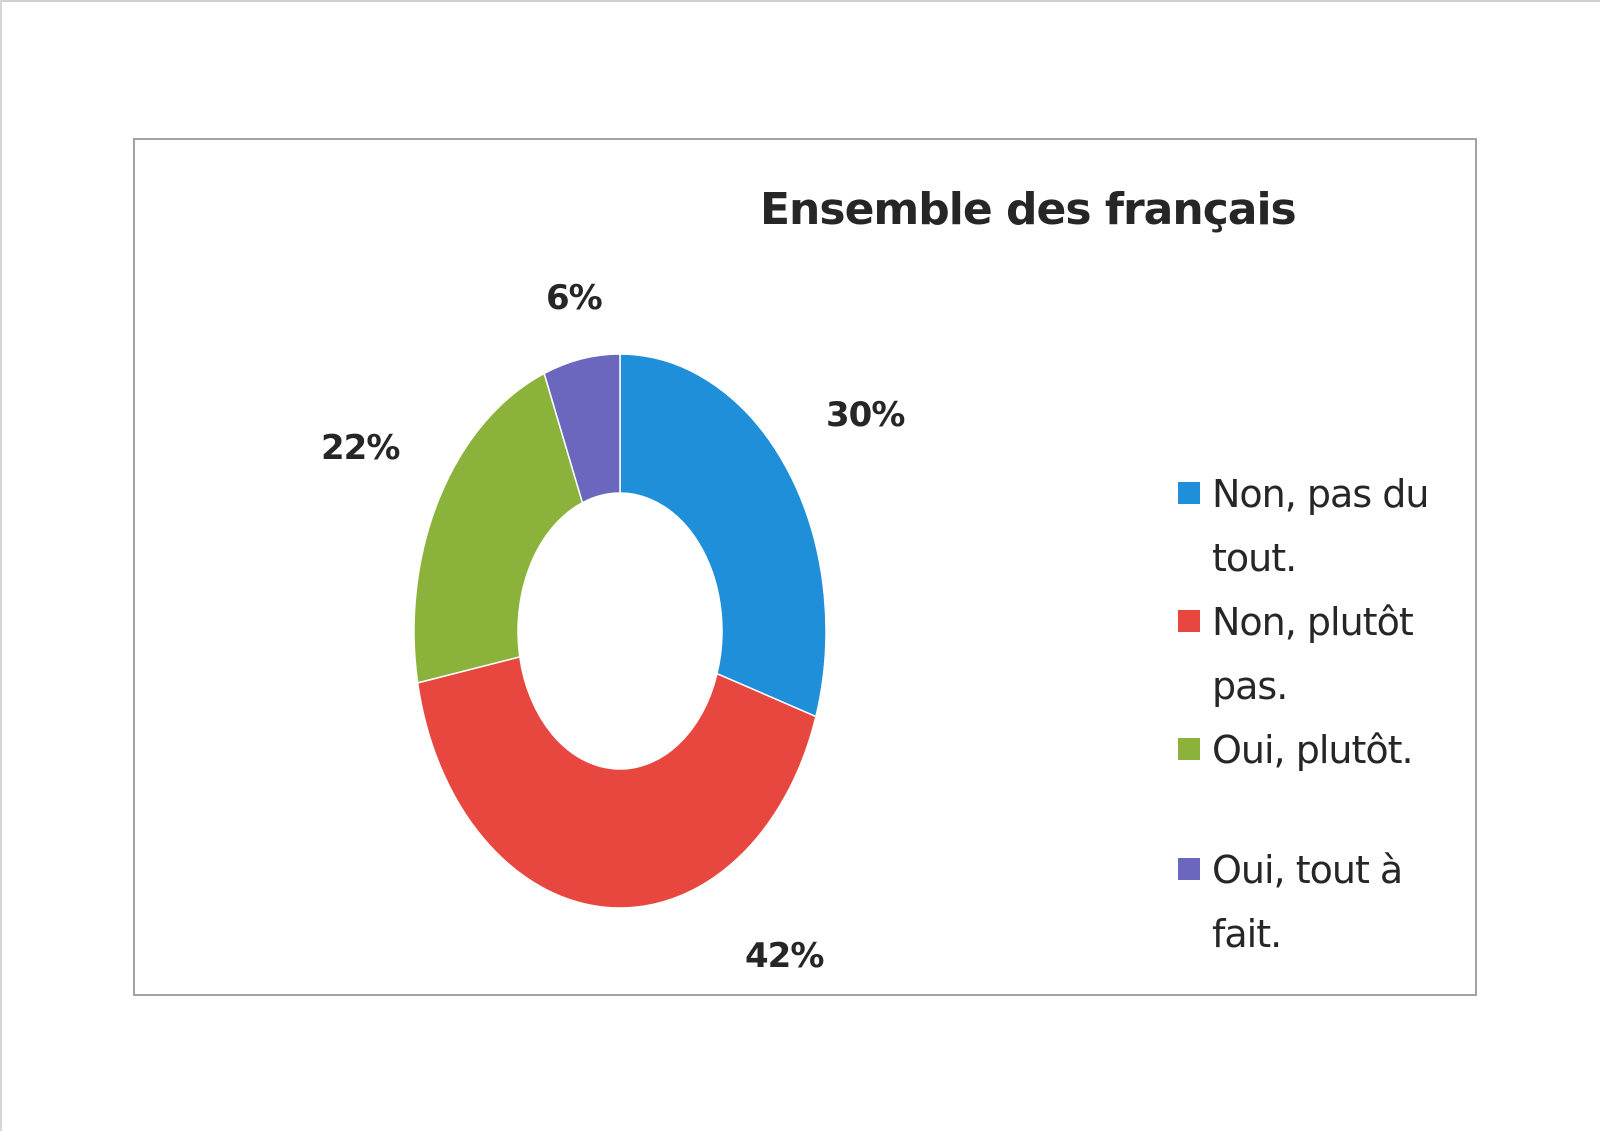 The image size is (1600, 1131). What do you see at coordinates (1323, 810) in the screenshot?
I see `legend-spacer` at bounding box center [1323, 810].